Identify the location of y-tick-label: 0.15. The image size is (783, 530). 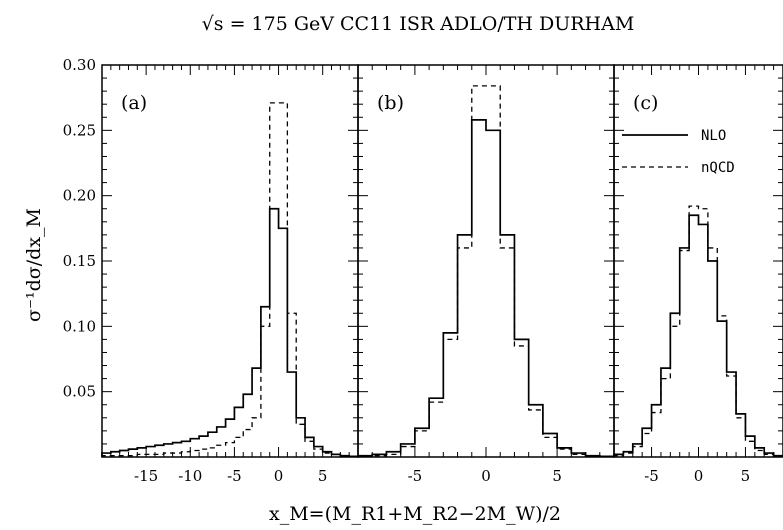
(79, 261).